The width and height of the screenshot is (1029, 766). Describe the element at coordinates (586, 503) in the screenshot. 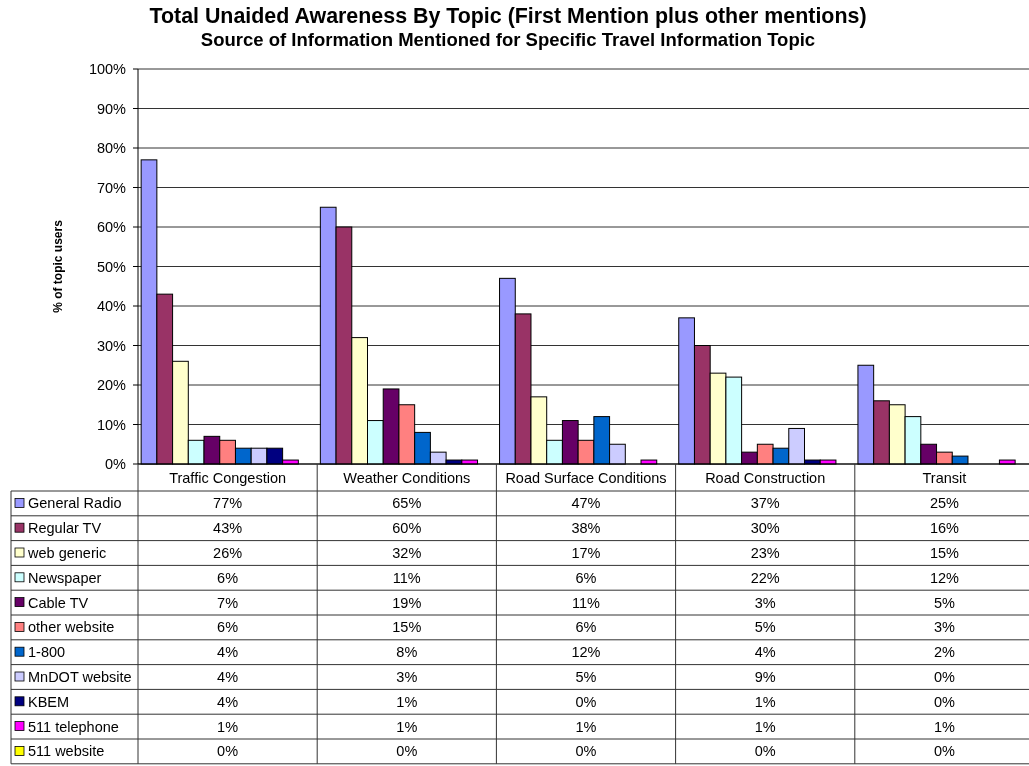

I see `data-label: 47%` at that location.